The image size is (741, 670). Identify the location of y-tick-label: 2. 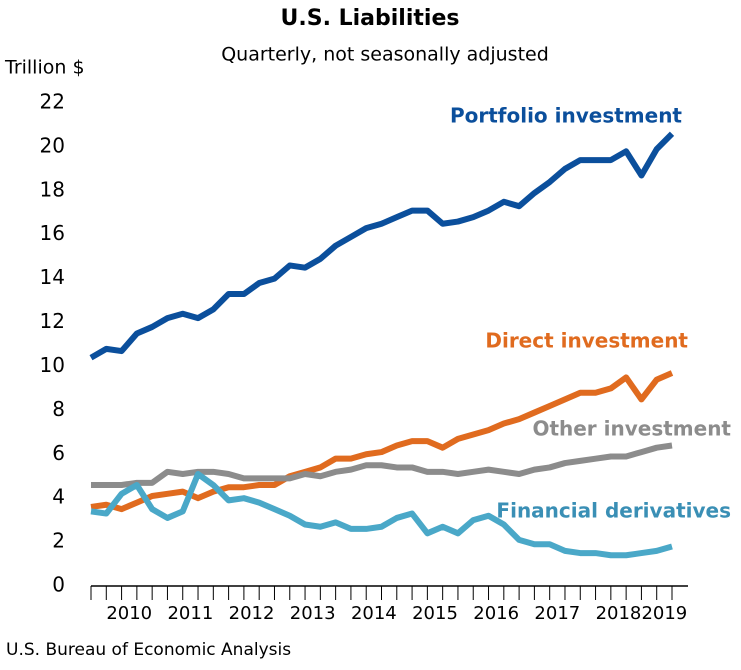
(58, 541).